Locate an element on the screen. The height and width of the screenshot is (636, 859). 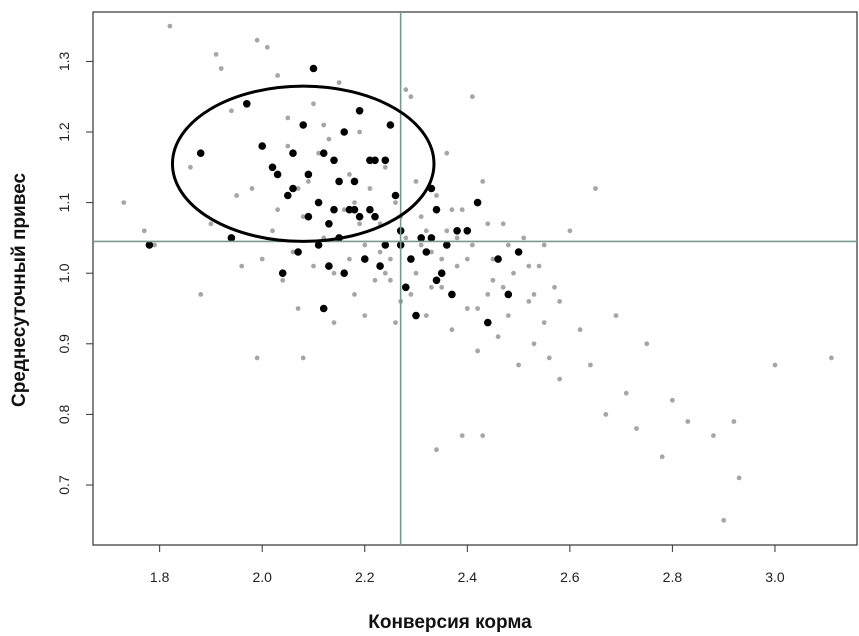
x-tick-label: 1.8 is located at coordinates (160, 577).